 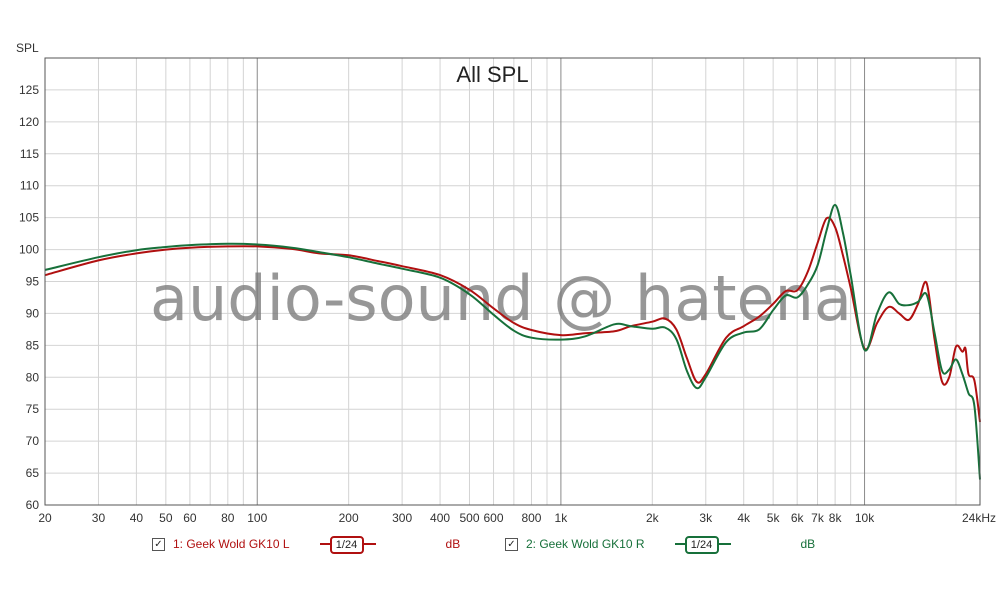 What do you see at coordinates (402, 518) in the screenshot?
I see `x-tick-label: 300` at bounding box center [402, 518].